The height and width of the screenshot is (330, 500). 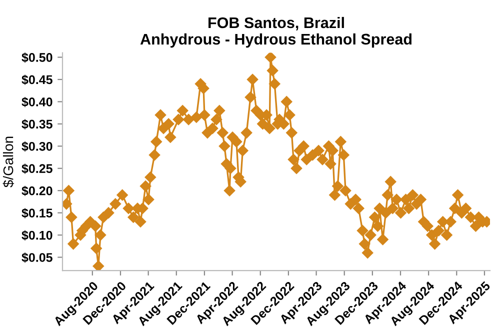 I want to click on y-tick-label: $0.40, so click(x=37, y=102).